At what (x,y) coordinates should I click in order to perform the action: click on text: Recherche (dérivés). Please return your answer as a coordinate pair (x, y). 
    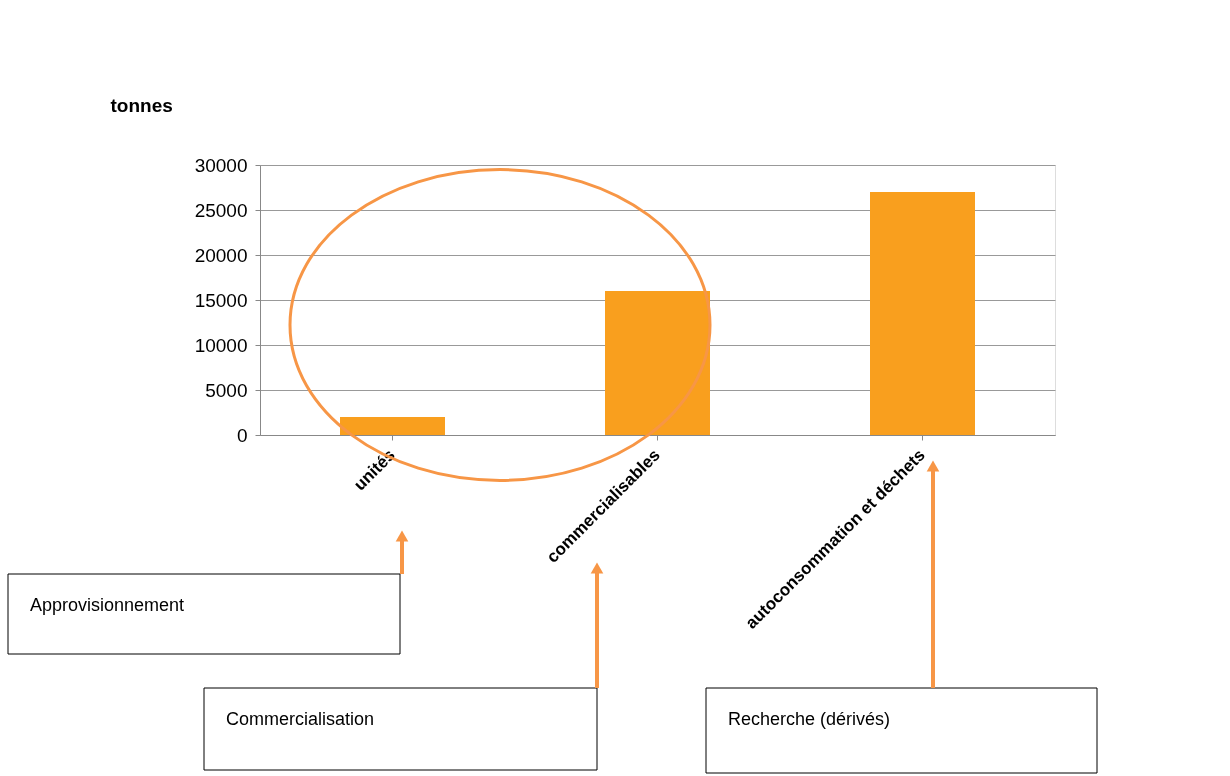
    Looking at the image, I should click on (809, 719).